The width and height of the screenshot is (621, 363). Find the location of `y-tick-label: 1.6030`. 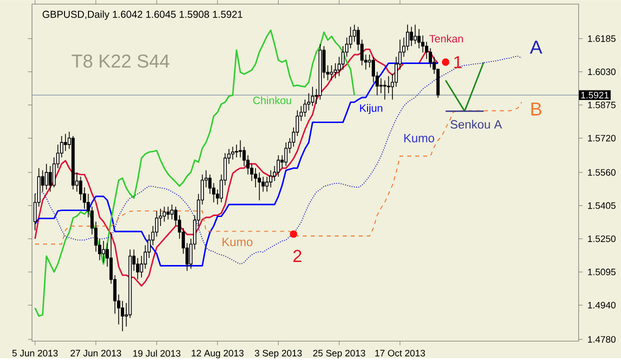

y-tick-label: 1.6030 is located at coordinates (602, 72).